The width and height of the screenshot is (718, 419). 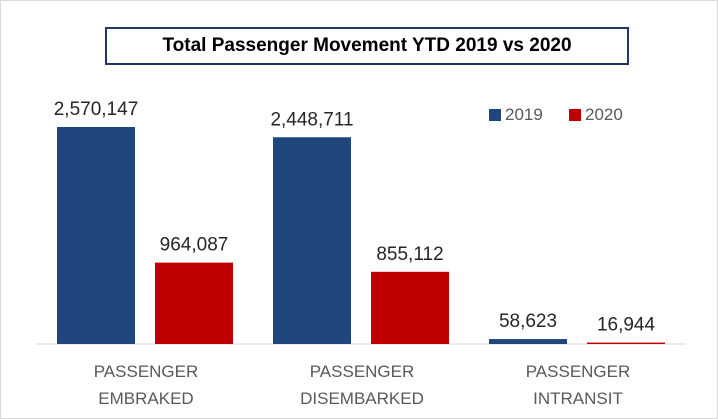 I want to click on x-tick-label: PASSENGER DISEMBARKED, so click(x=362, y=385).